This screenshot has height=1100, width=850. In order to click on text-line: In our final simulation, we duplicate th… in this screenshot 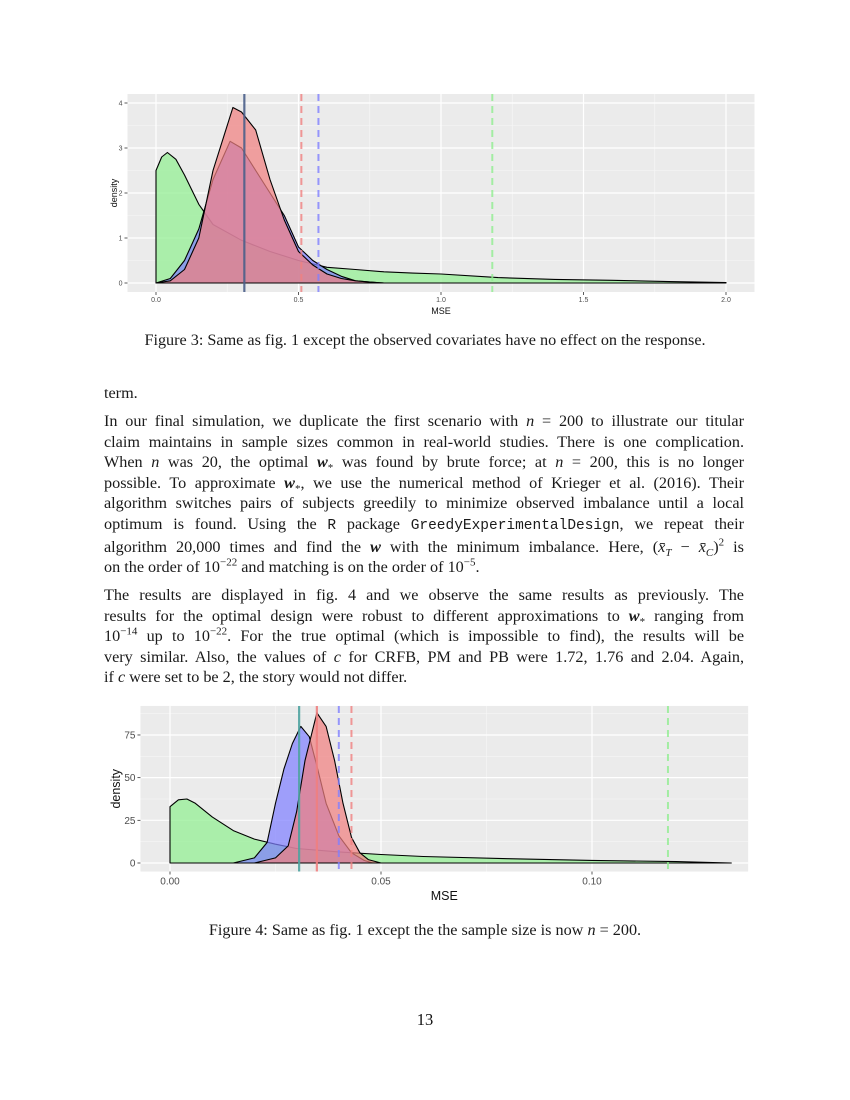, I will do `click(424, 421)`.